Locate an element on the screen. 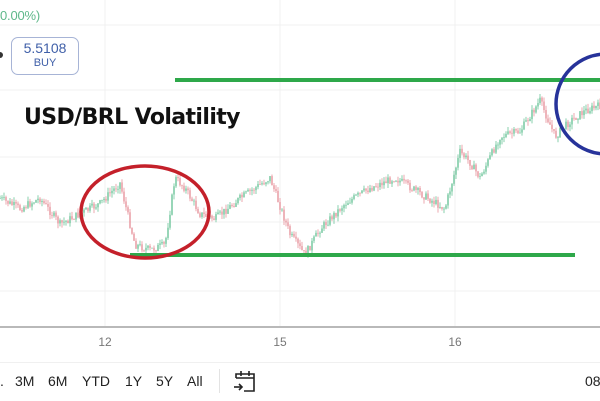 The width and height of the screenshot is (600, 401). buy-price: 5.5108 is located at coordinates (45, 48).